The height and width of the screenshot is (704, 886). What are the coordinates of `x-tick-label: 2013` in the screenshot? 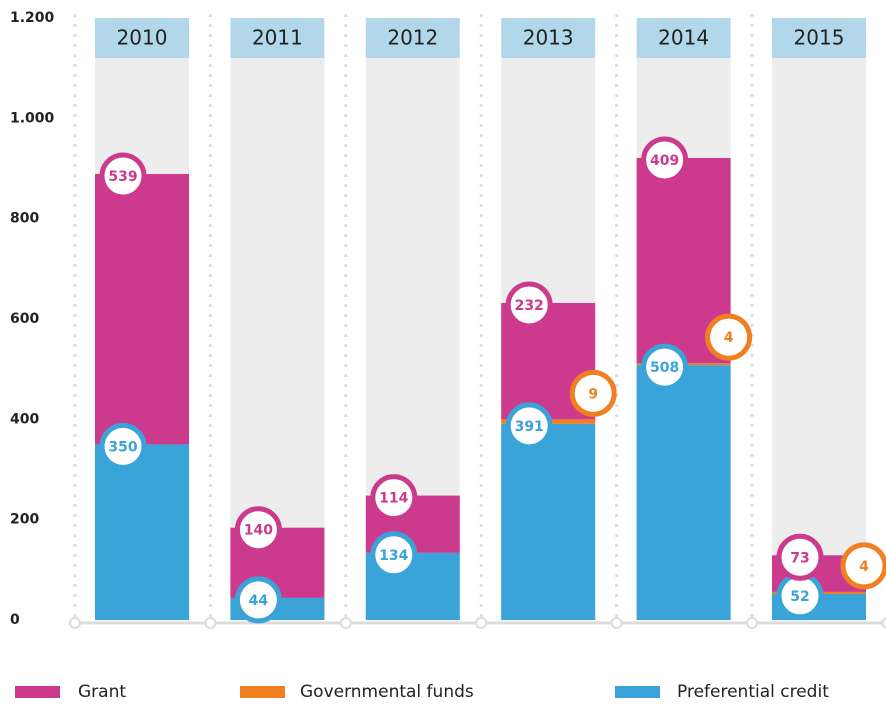 It's located at (548, 38).